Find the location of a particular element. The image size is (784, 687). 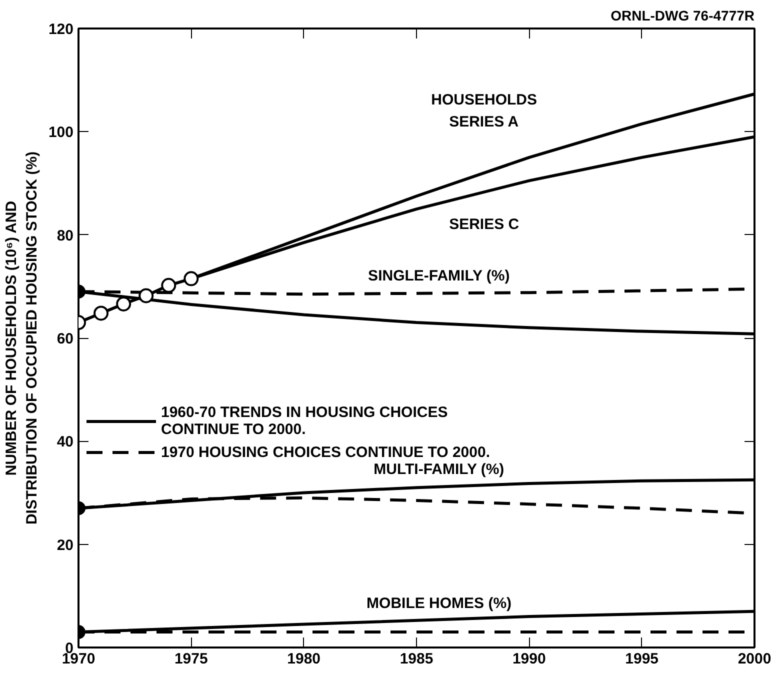

annotation: HOUSEHOLDS SERIES A is located at coordinates (484, 111).